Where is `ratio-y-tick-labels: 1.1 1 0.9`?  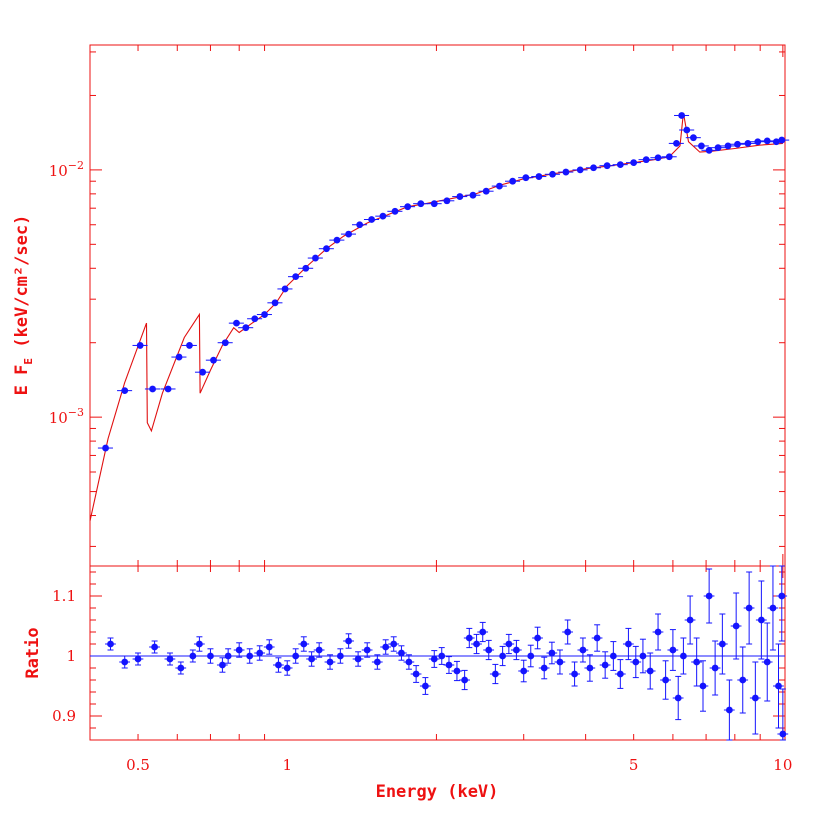 ratio-y-tick-labels: 1.1 1 0.9 is located at coordinates (64, 656).